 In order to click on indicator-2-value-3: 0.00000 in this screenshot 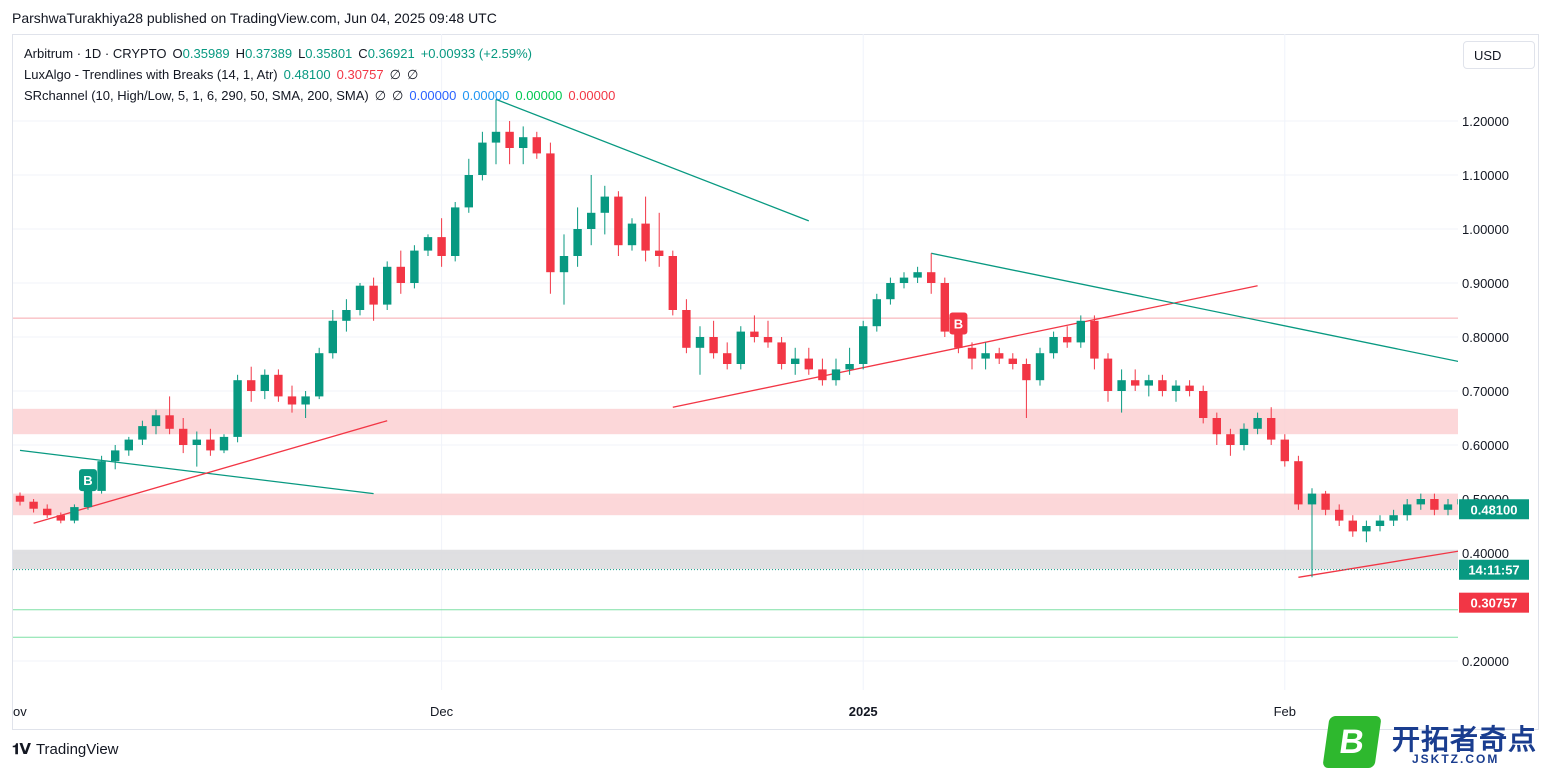, I will do `click(433, 95)`.